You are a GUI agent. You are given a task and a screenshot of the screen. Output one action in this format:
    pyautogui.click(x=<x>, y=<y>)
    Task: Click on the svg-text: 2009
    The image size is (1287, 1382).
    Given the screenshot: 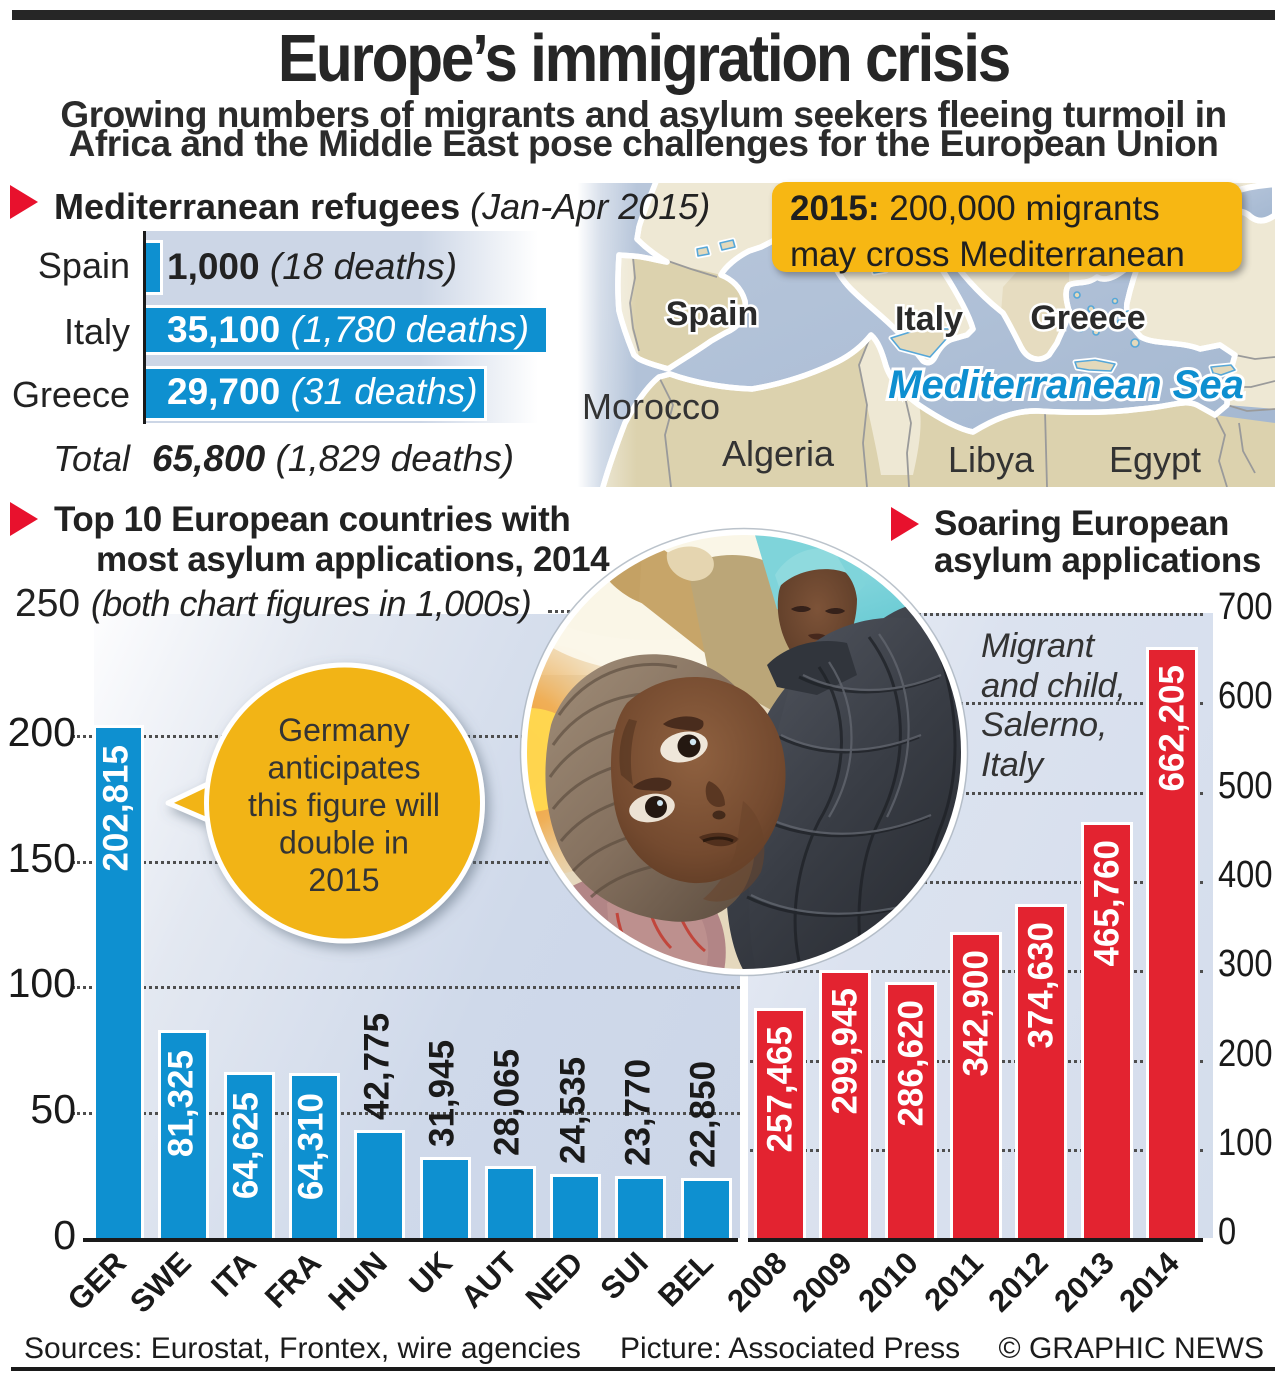 What is the action you would take?
    pyautogui.click(x=822, y=1282)
    